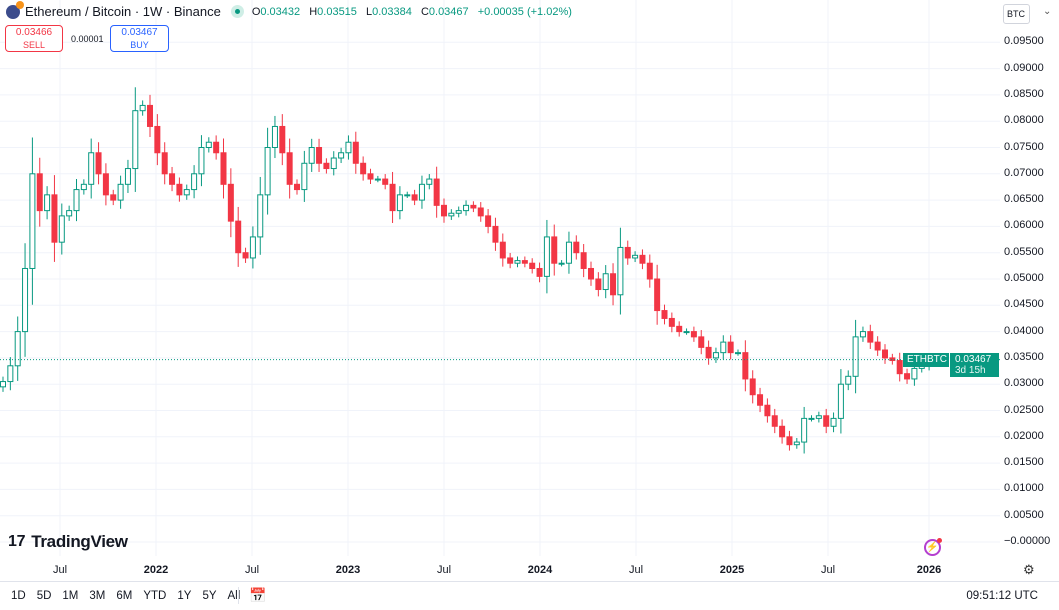 The width and height of the screenshot is (1059, 610). I want to click on price-tick-label: 0.04500, so click(1024, 304).